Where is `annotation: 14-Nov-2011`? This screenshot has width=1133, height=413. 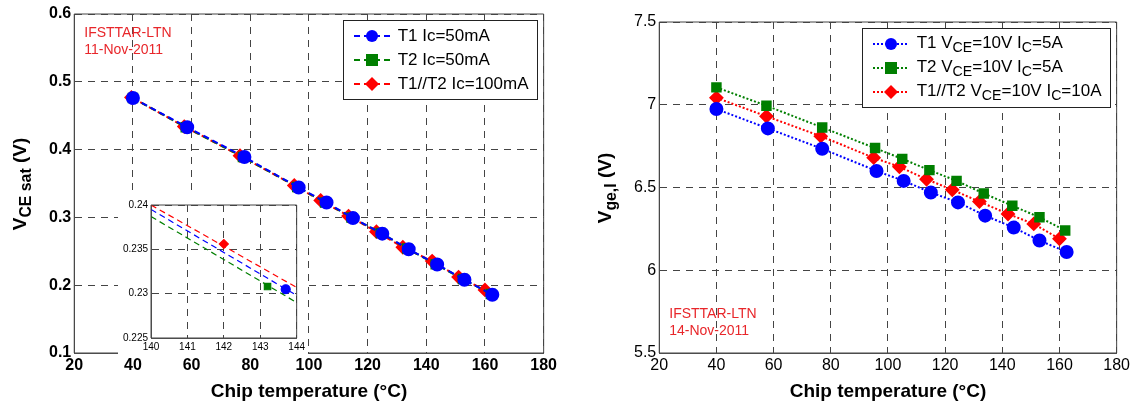 annotation: 14-Nov-2011 is located at coordinates (709, 329).